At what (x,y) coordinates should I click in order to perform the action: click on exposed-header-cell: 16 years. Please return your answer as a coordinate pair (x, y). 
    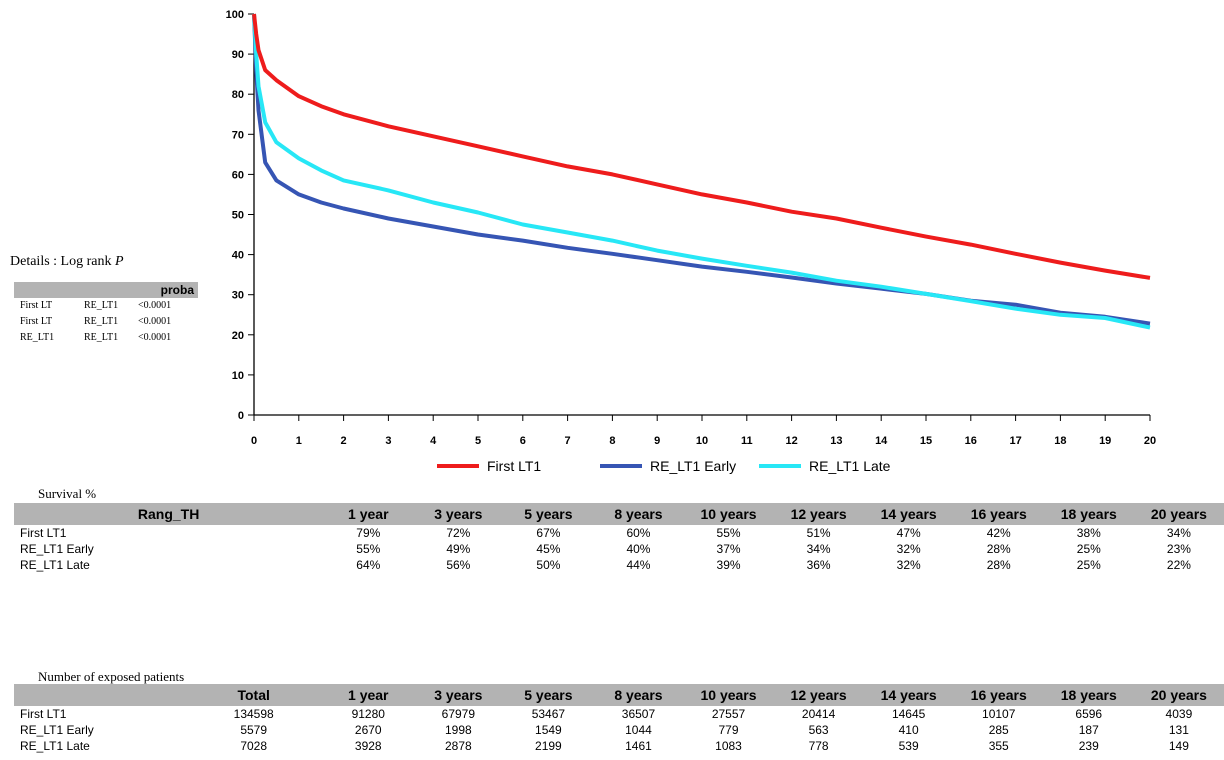
    Looking at the image, I should click on (998, 695).